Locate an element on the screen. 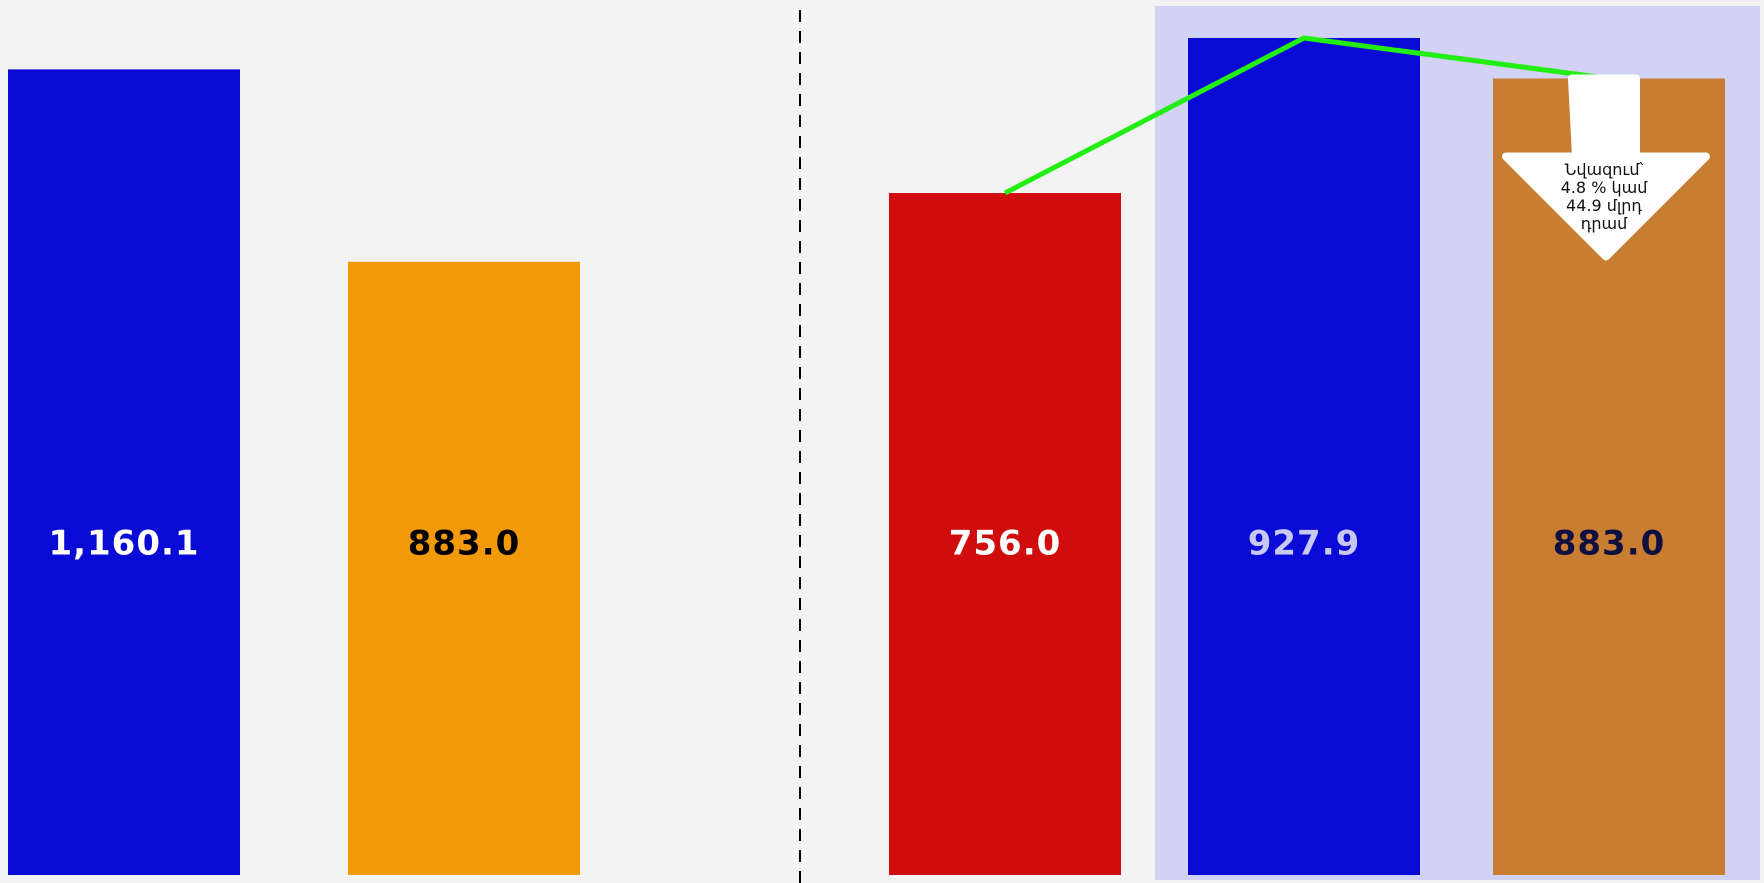 This screenshot has width=1764, height=883. annotation: 4.8 % կամ is located at coordinates (1605, 187).